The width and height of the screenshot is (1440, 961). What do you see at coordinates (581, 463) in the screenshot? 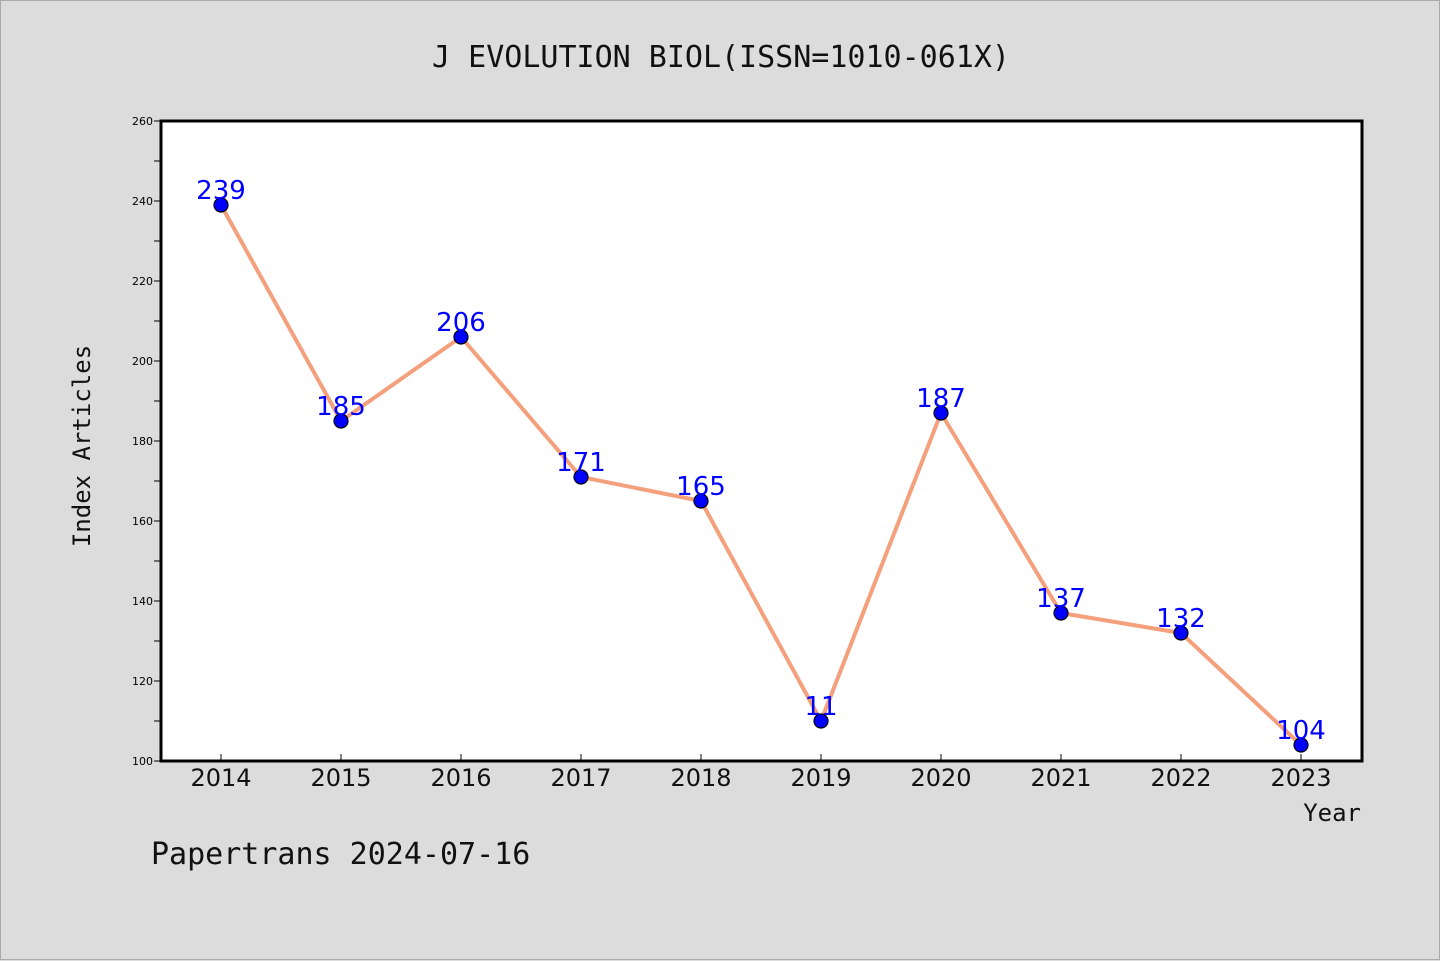
I see `data-label-2017: 171` at bounding box center [581, 463].